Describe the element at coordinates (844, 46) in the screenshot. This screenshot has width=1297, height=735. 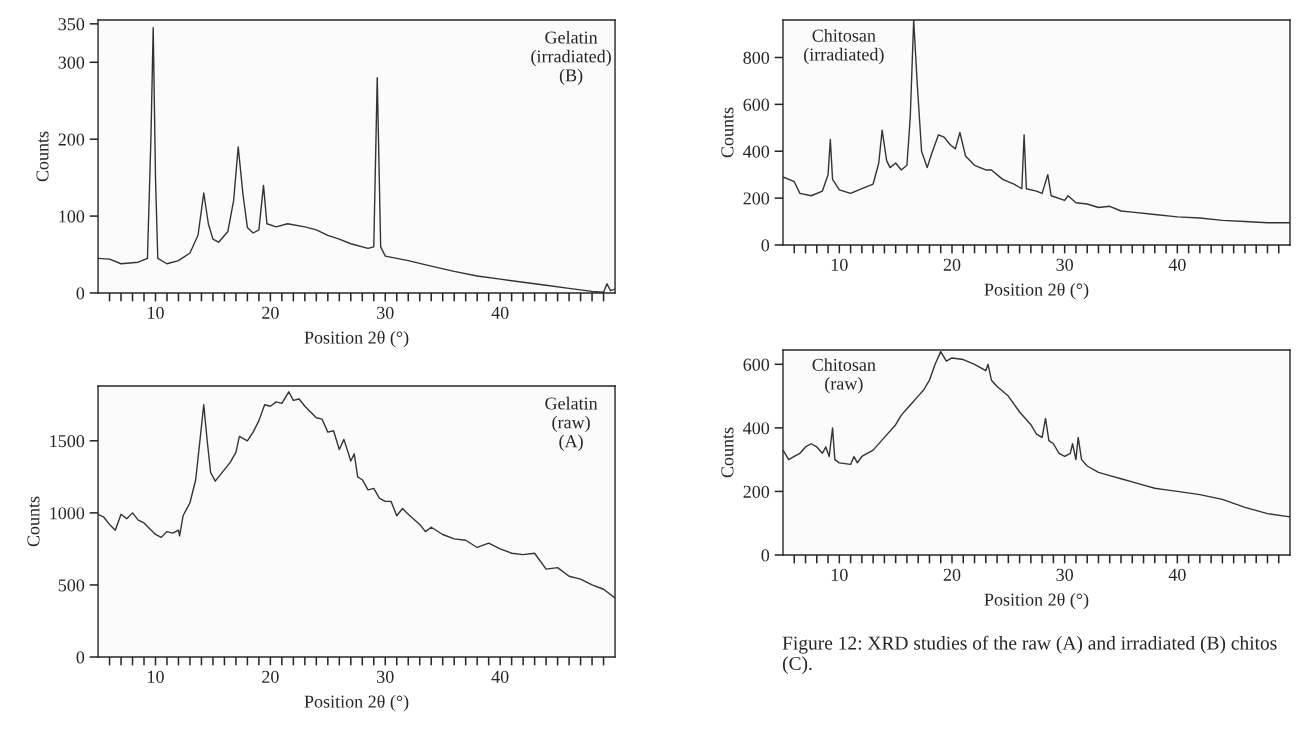
I see `annotation: Chitosan (irradiated)` at that location.